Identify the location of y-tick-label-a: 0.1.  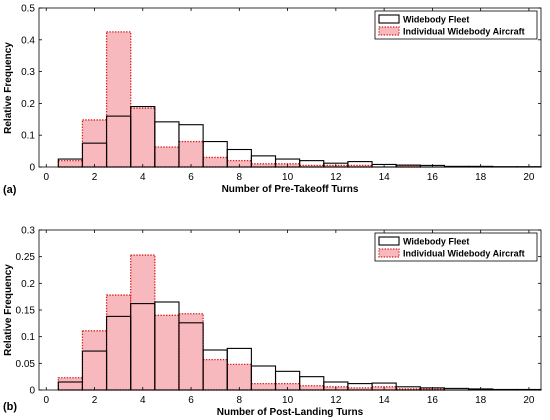
(28, 136).